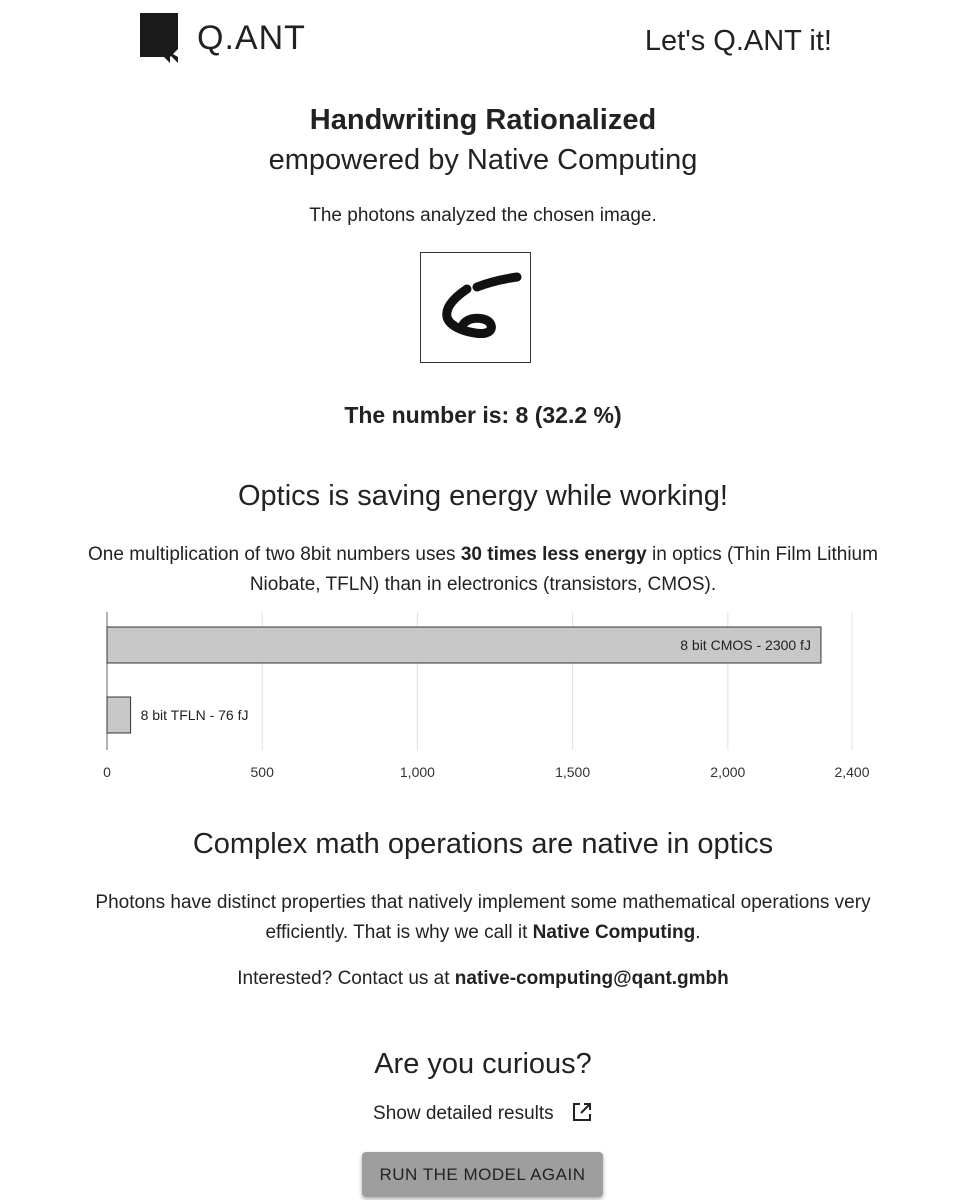 The width and height of the screenshot is (966, 1200). What do you see at coordinates (483, 40) in the screenshot?
I see `header: Q.ANT Let's Q.ANT it!` at bounding box center [483, 40].